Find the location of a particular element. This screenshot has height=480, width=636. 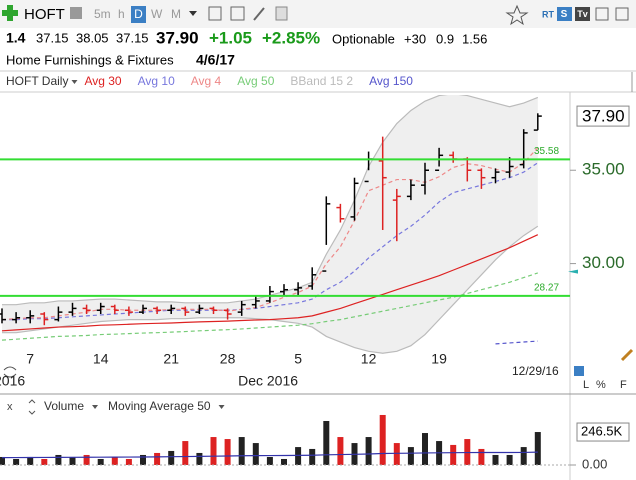

legend-item: BBand 15 2 is located at coordinates (321, 81).